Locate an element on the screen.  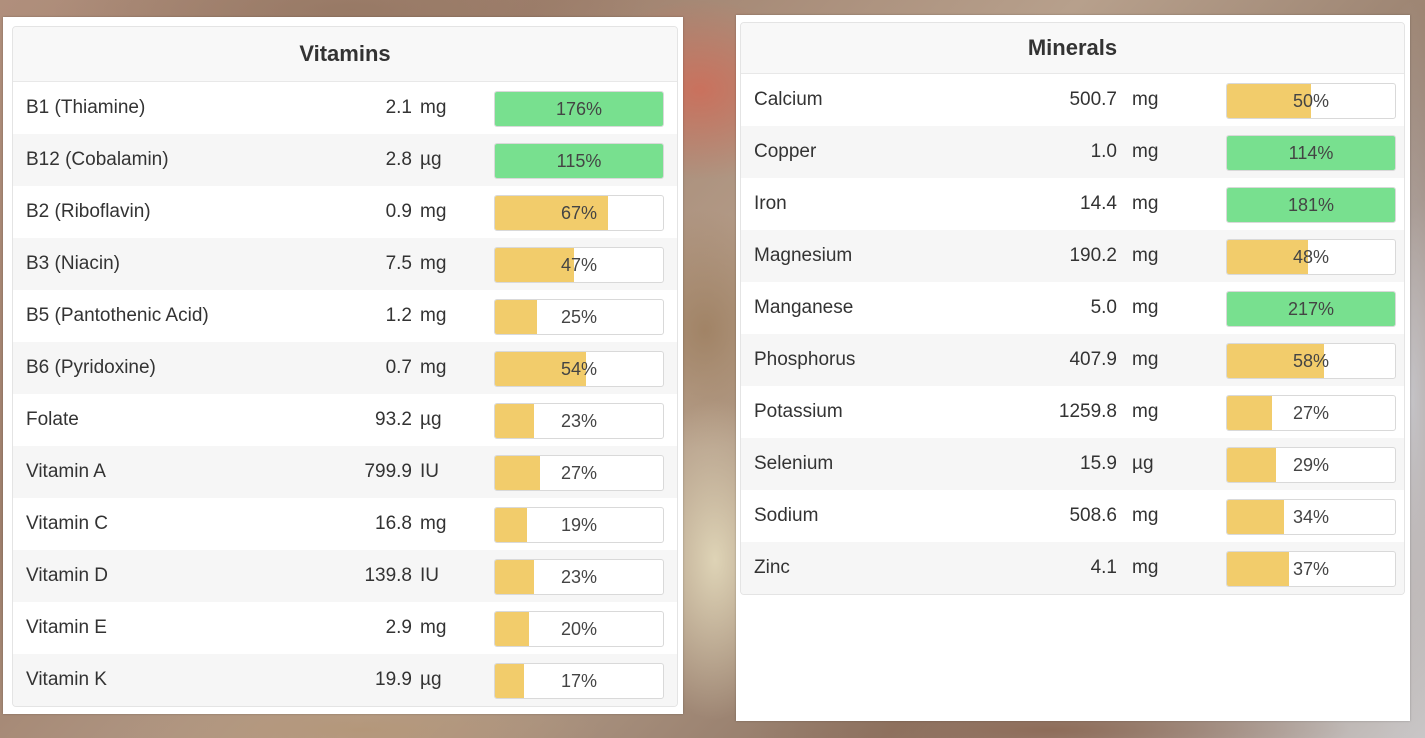
nutrient-amount: 0.9 is located at coordinates (398, 211).